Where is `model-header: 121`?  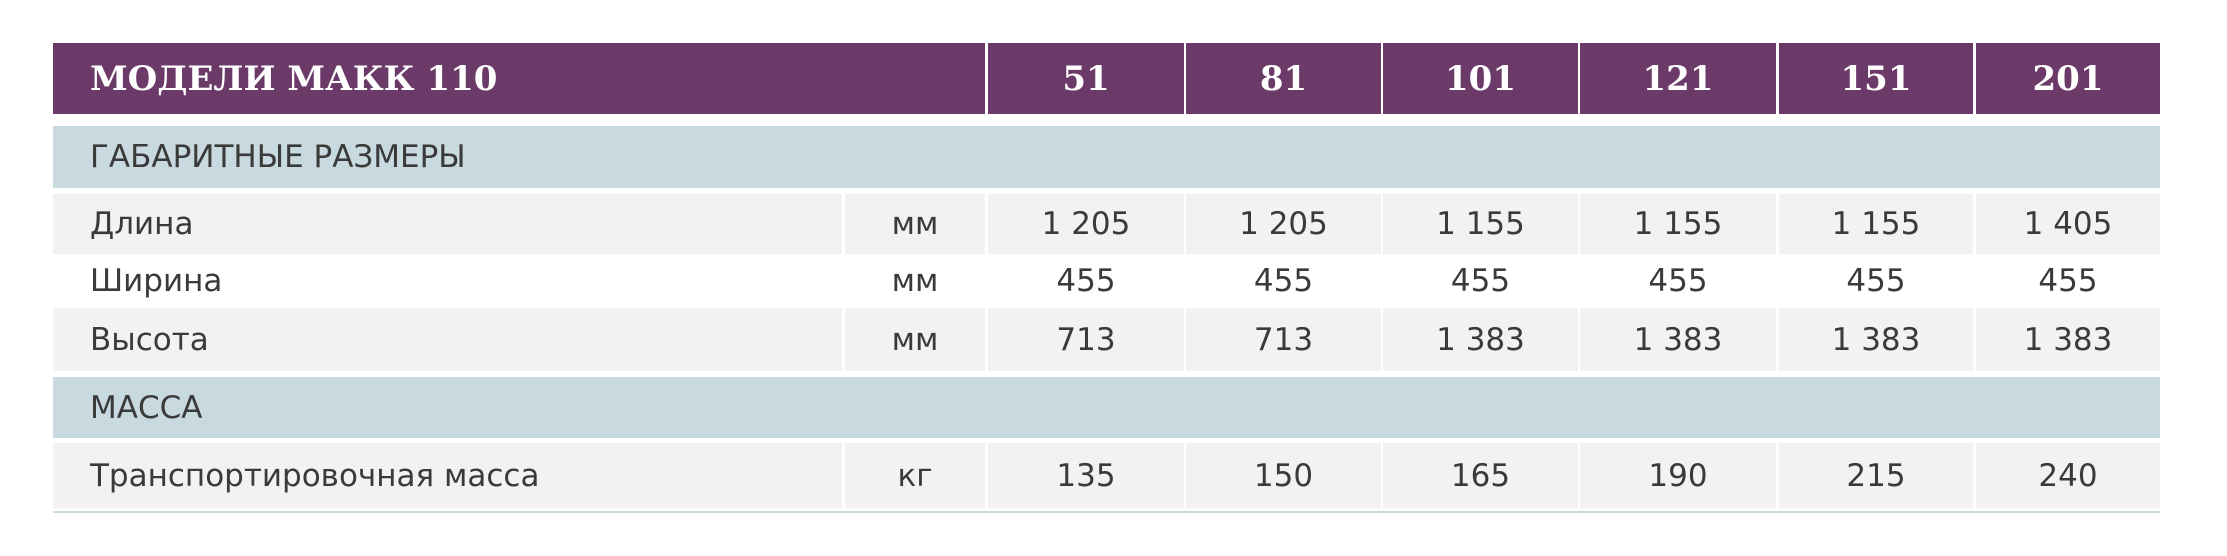 model-header: 121 is located at coordinates (1678, 78).